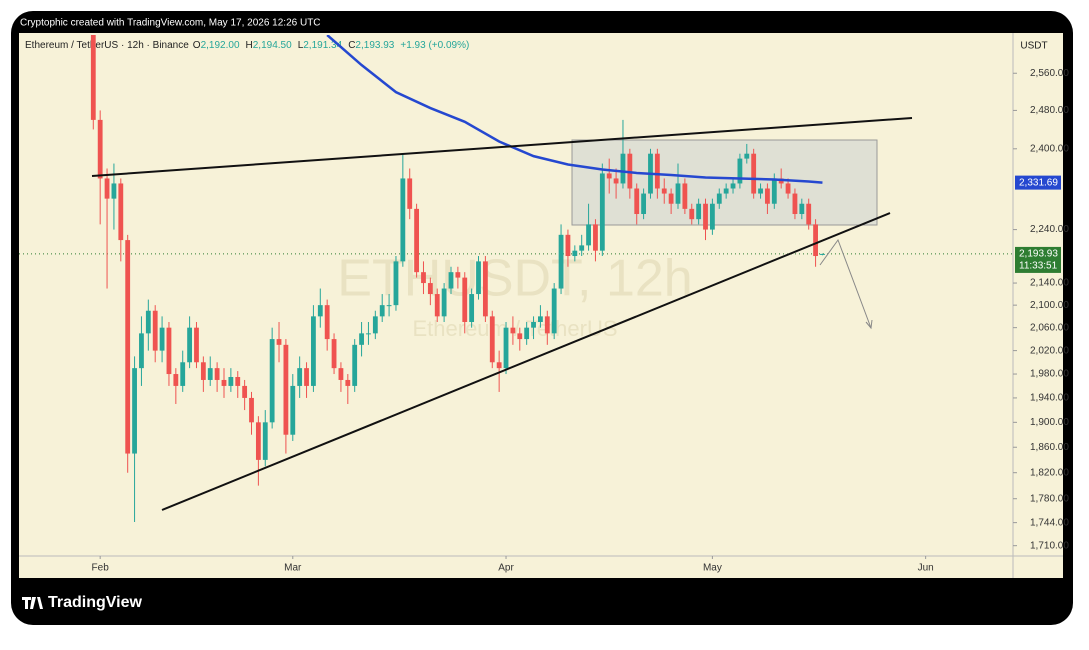 This screenshot has width=1089, height=650. Describe the element at coordinates (1049, 148) in the screenshot. I see `y-tick-label: 2,400.00` at that location.